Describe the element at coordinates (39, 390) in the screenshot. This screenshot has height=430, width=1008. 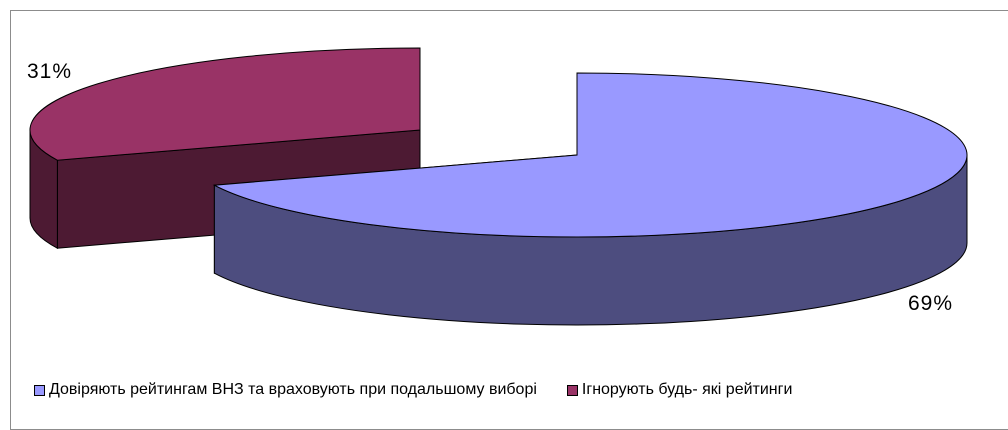
I see `legend-swatch-trust` at that location.